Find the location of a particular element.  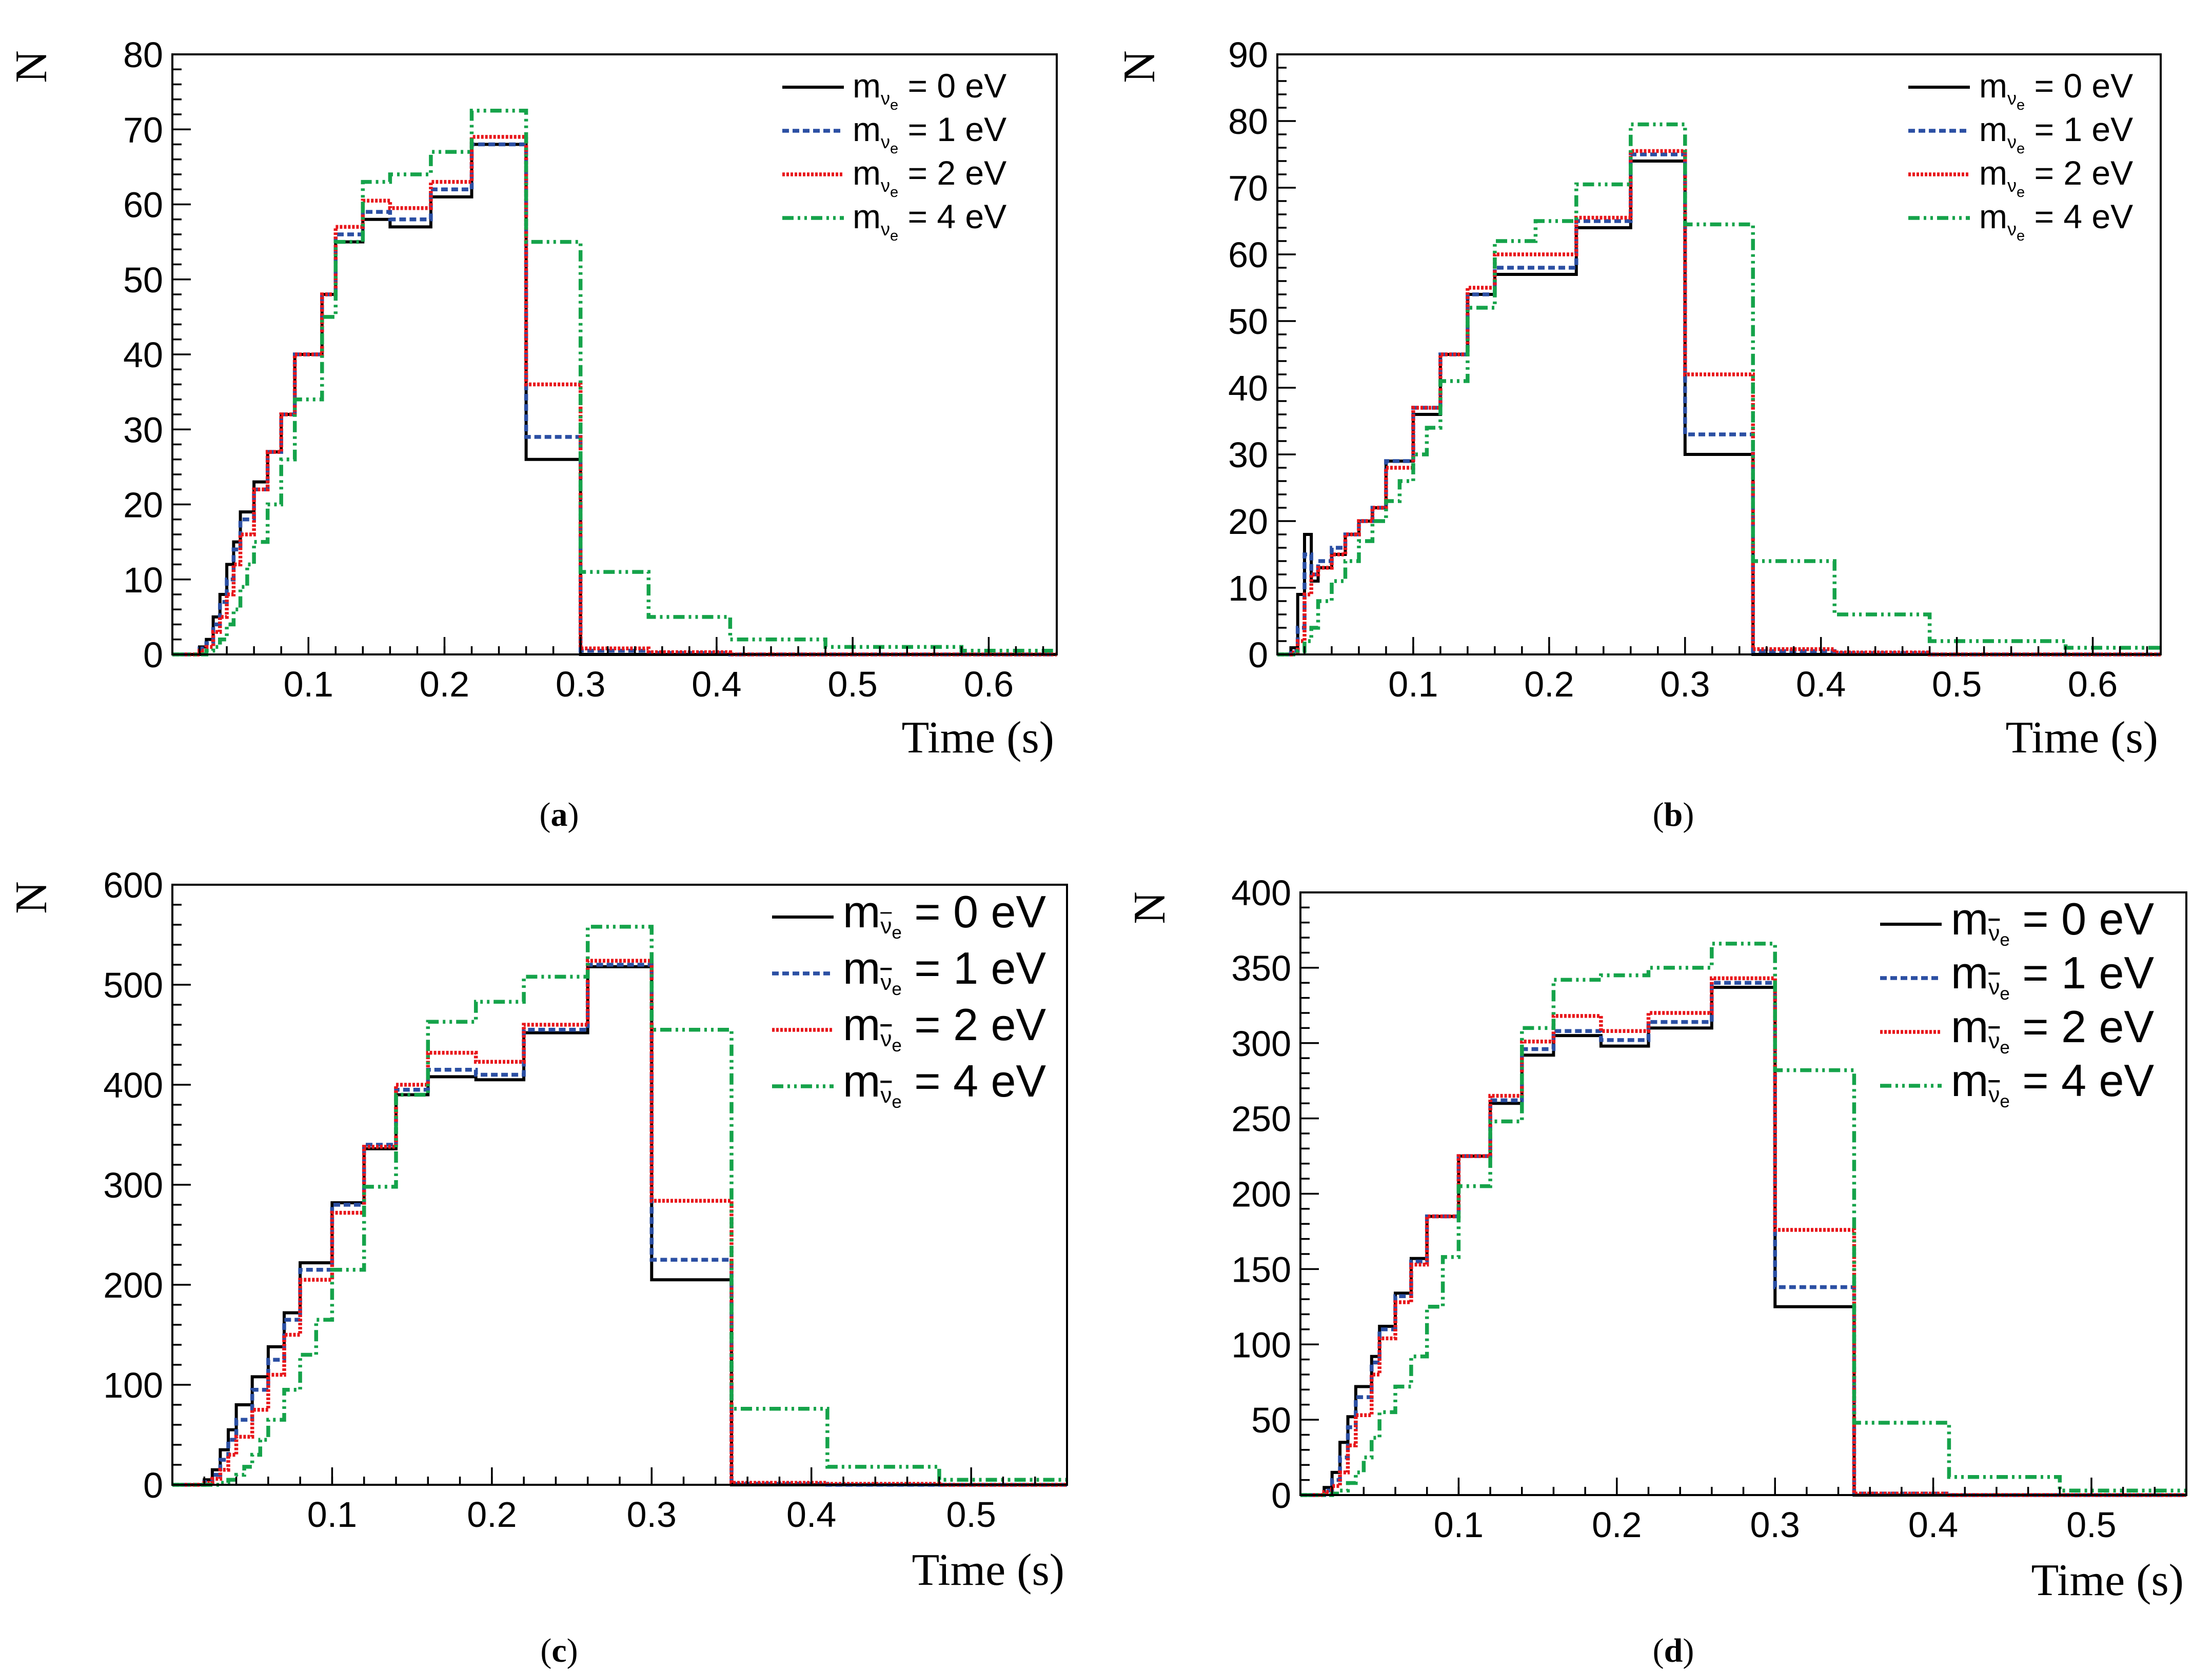

y-tick-label: 500 is located at coordinates (133, 985).